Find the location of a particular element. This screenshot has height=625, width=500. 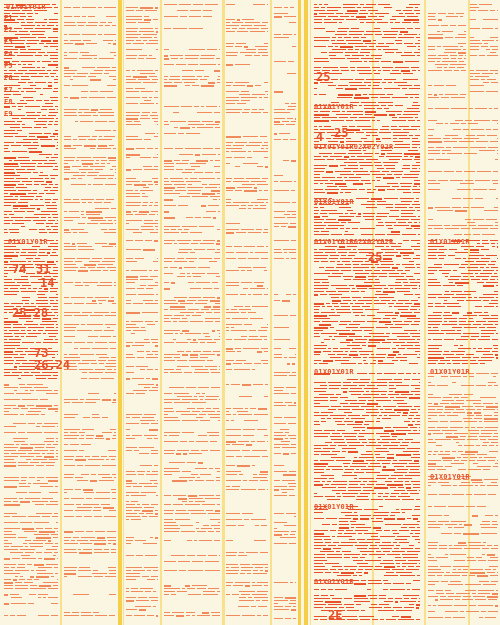

header-label: 01X01Y01R02X02Y02R is located at coordinates (354, 147).